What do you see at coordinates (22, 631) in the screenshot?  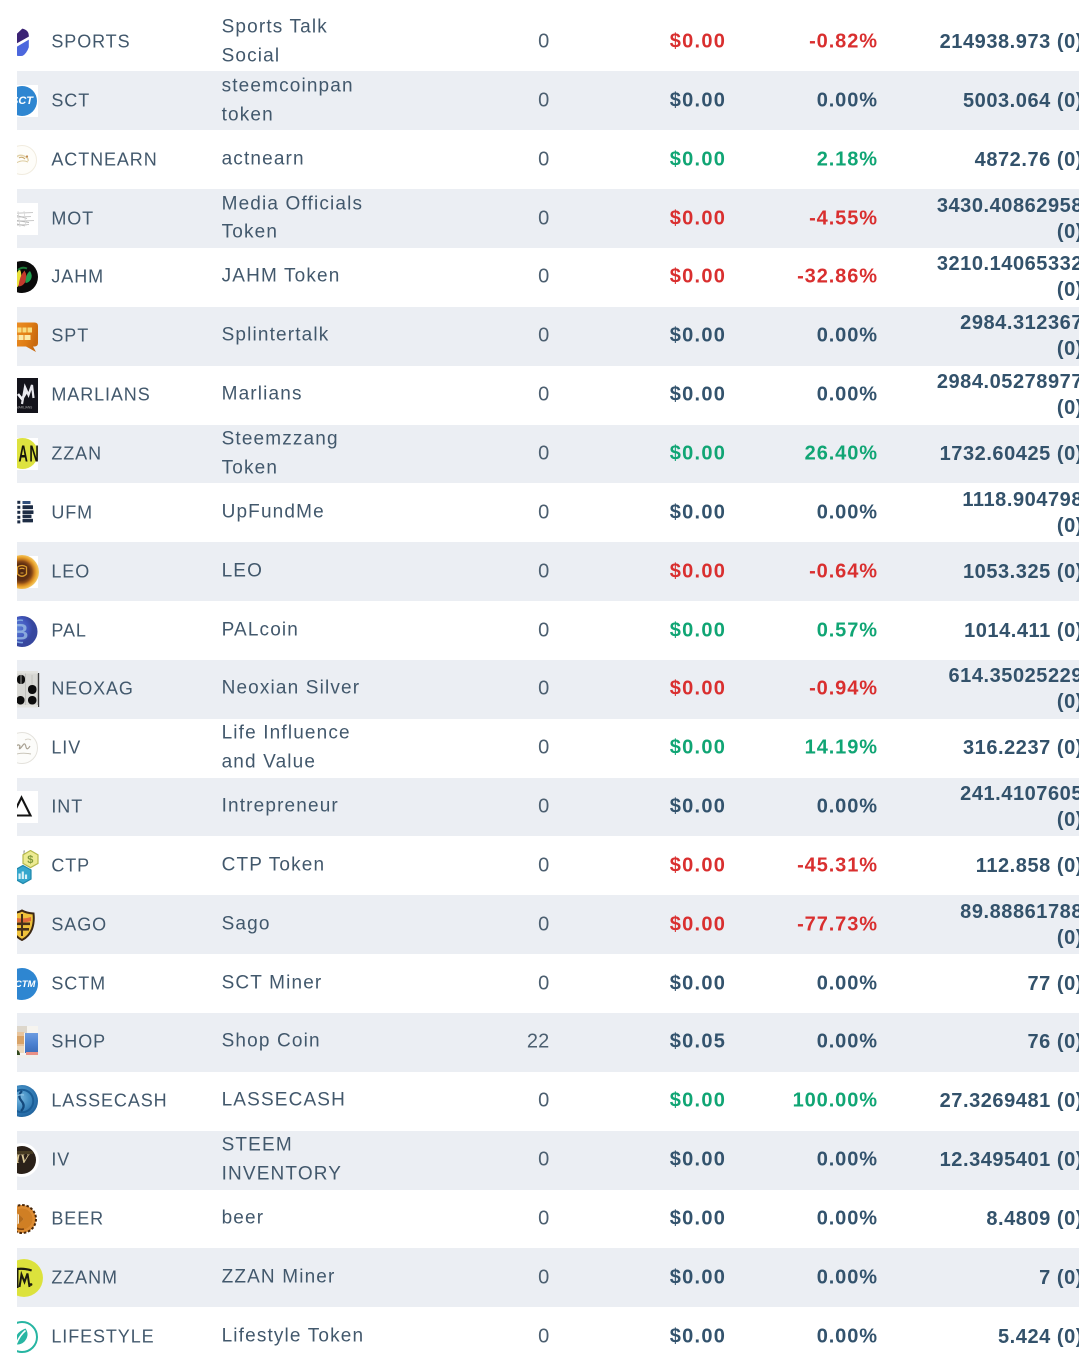 I see `svg-text: B` at bounding box center [22, 631].